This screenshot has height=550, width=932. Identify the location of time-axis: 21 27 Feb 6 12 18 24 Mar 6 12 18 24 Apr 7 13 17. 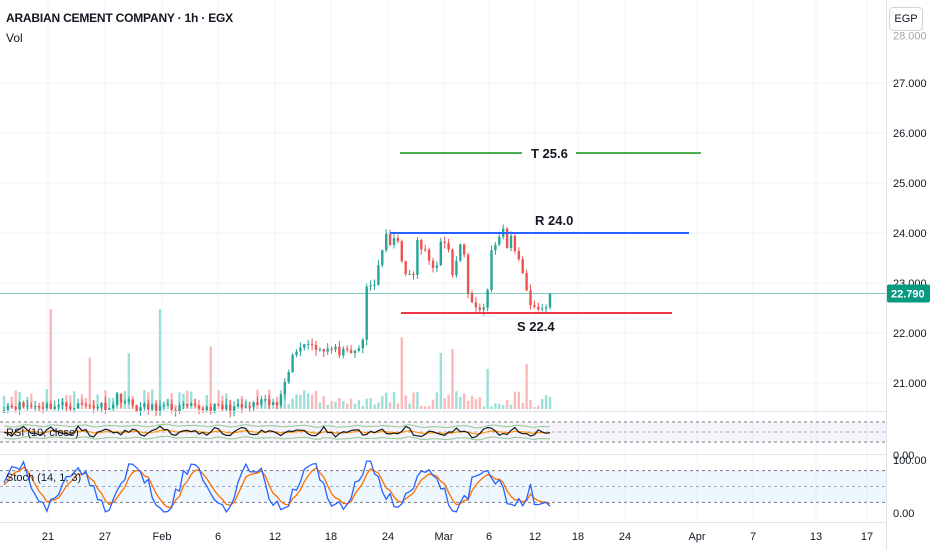
(457, 537).